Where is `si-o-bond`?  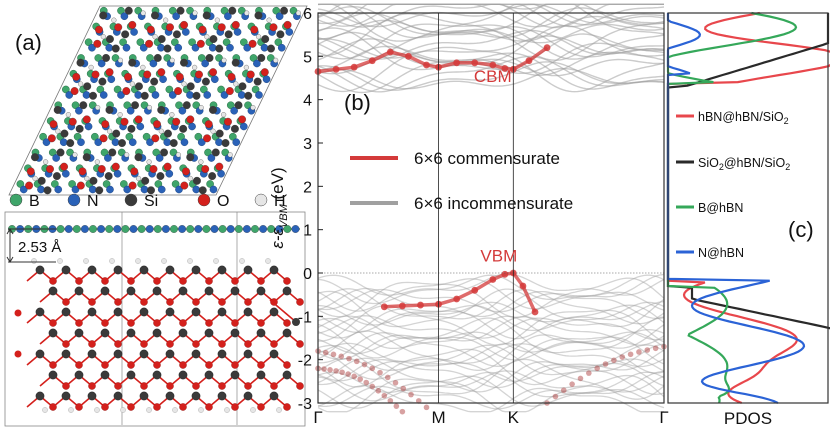
si-o-bond is located at coordinates (283, 311).